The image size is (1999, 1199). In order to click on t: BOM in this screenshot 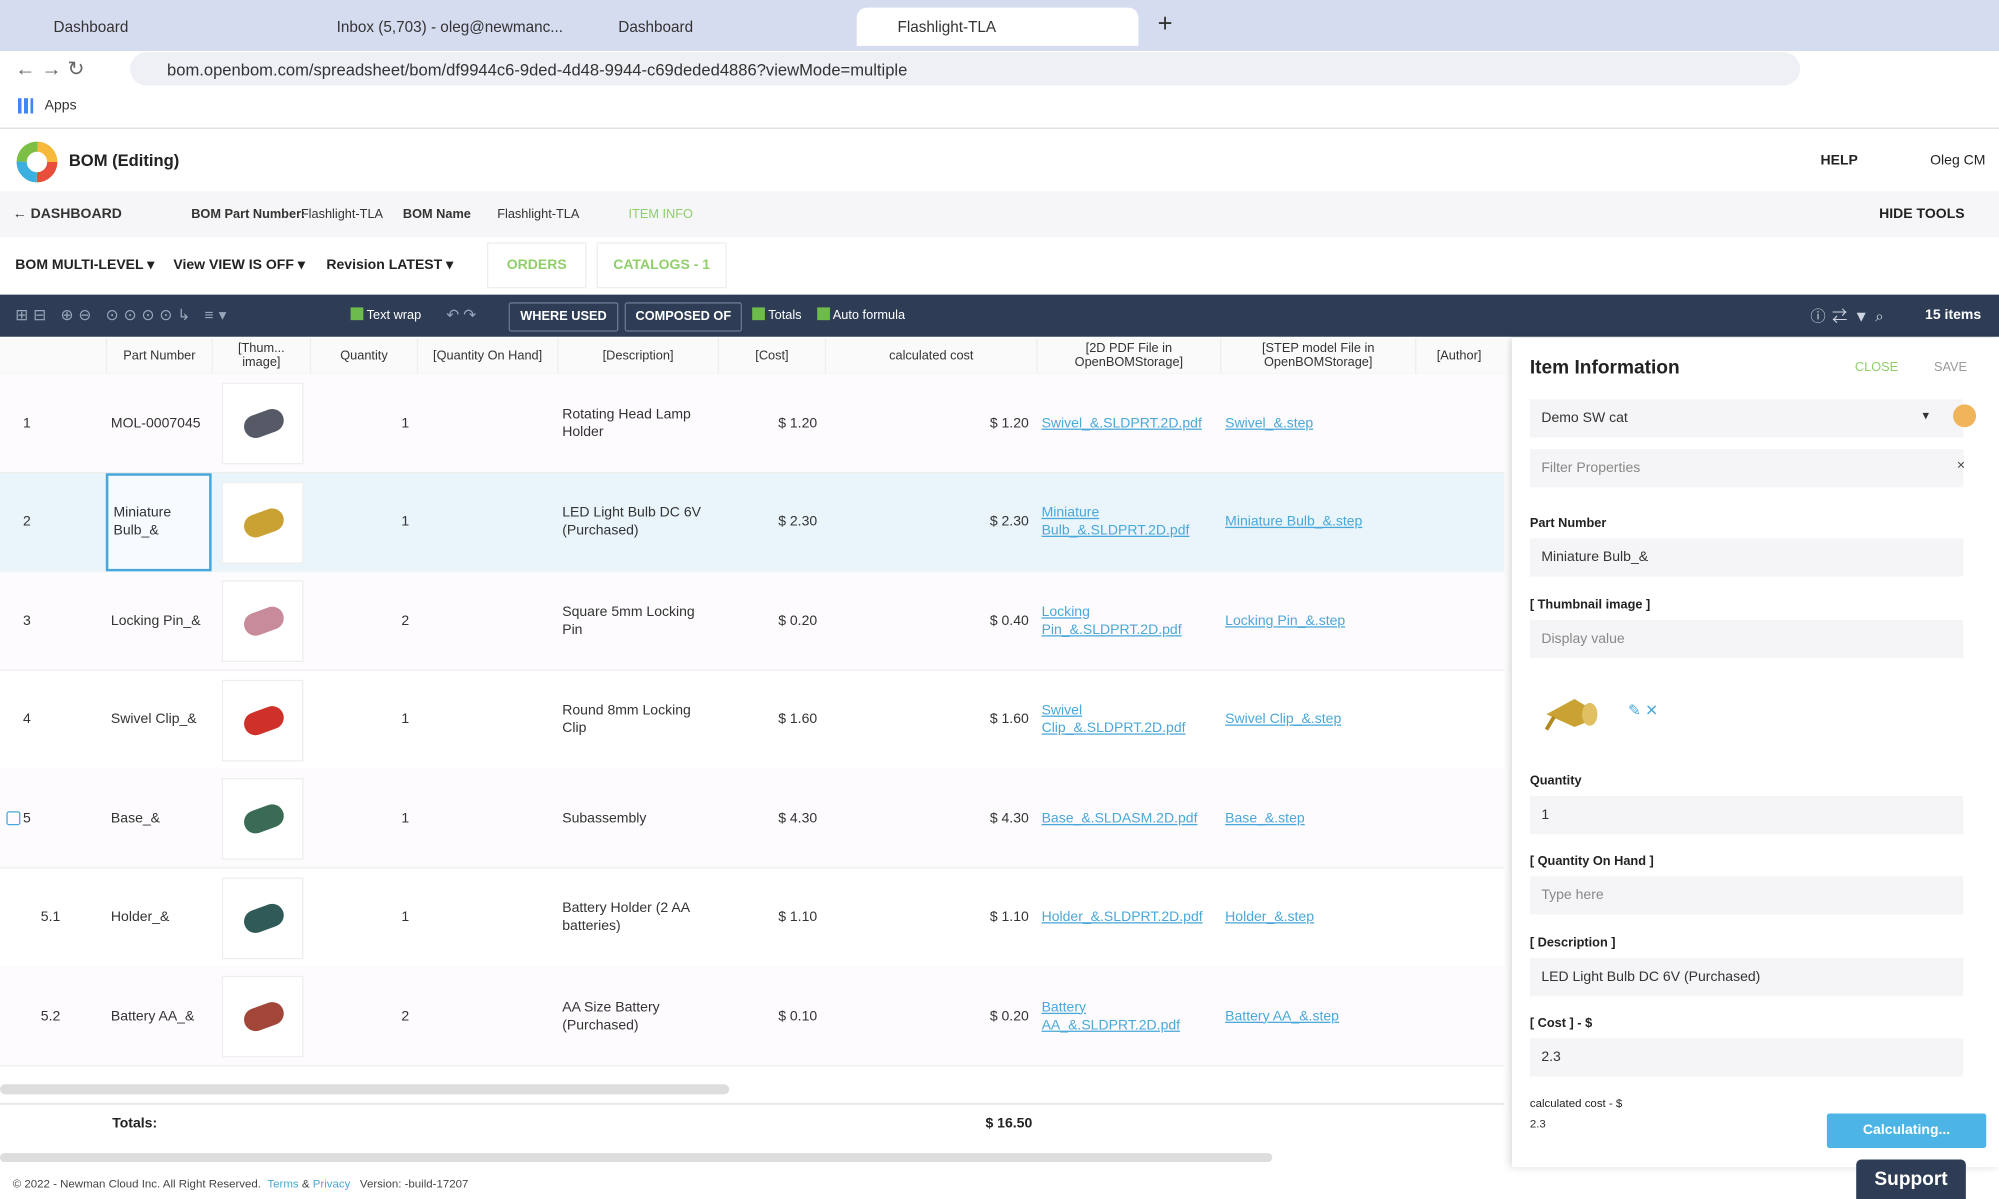, I will do `click(32, 265)`.